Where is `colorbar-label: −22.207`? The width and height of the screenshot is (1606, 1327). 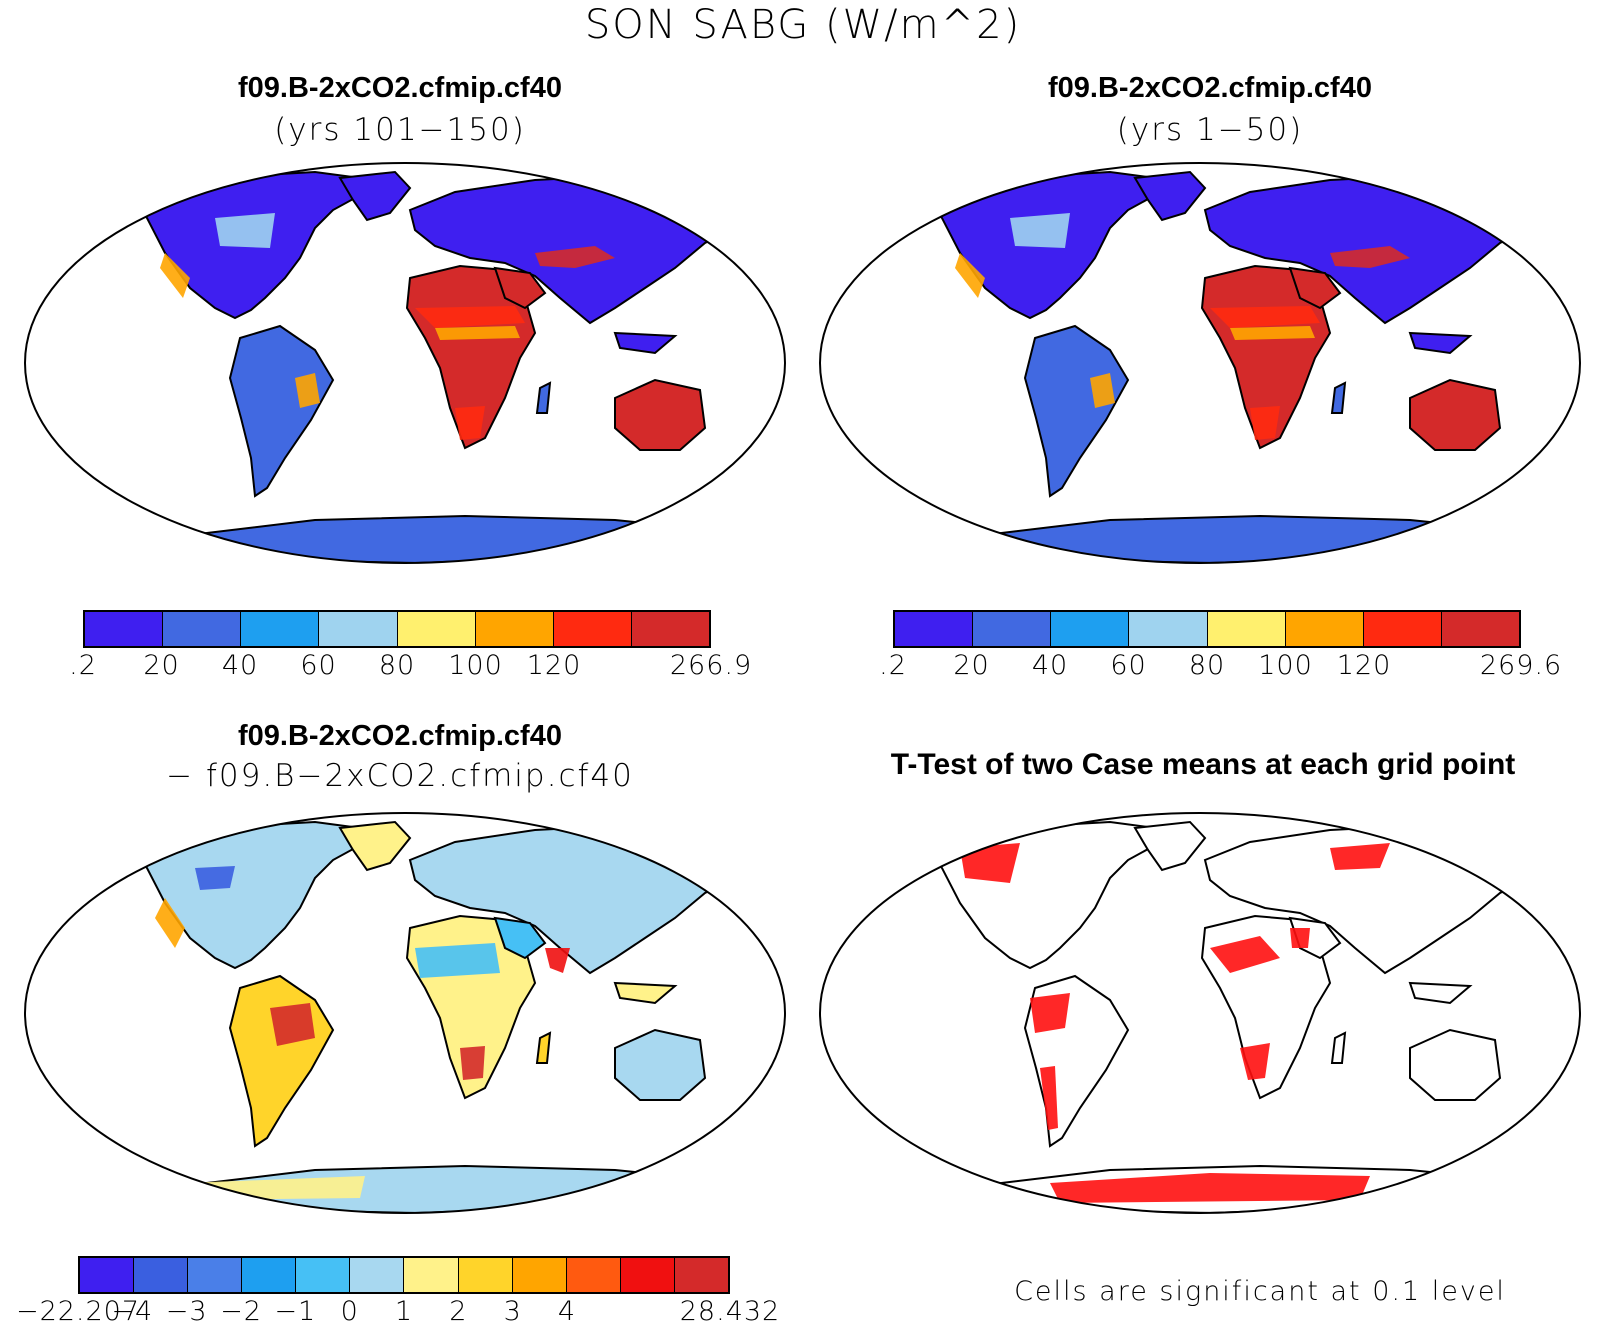
colorbar-label: −22.207 is located at coordinates (78, 1311).